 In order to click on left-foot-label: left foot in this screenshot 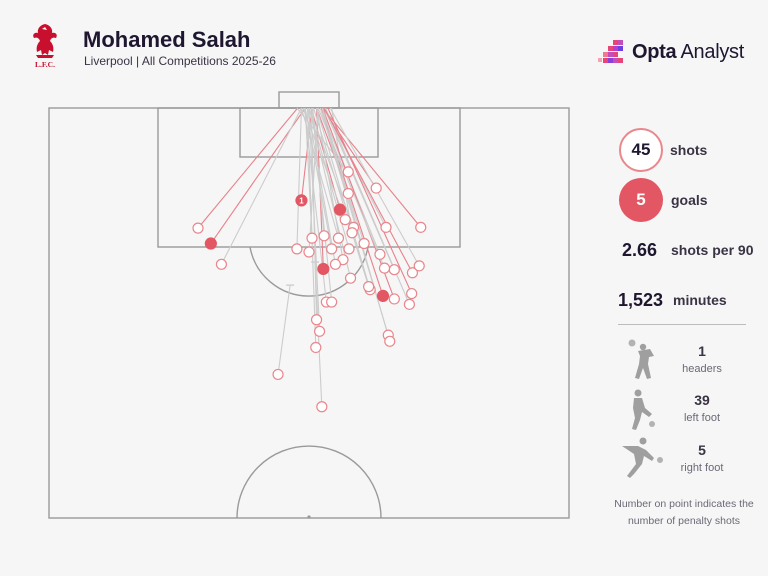, I will do `click(702, 418)`.